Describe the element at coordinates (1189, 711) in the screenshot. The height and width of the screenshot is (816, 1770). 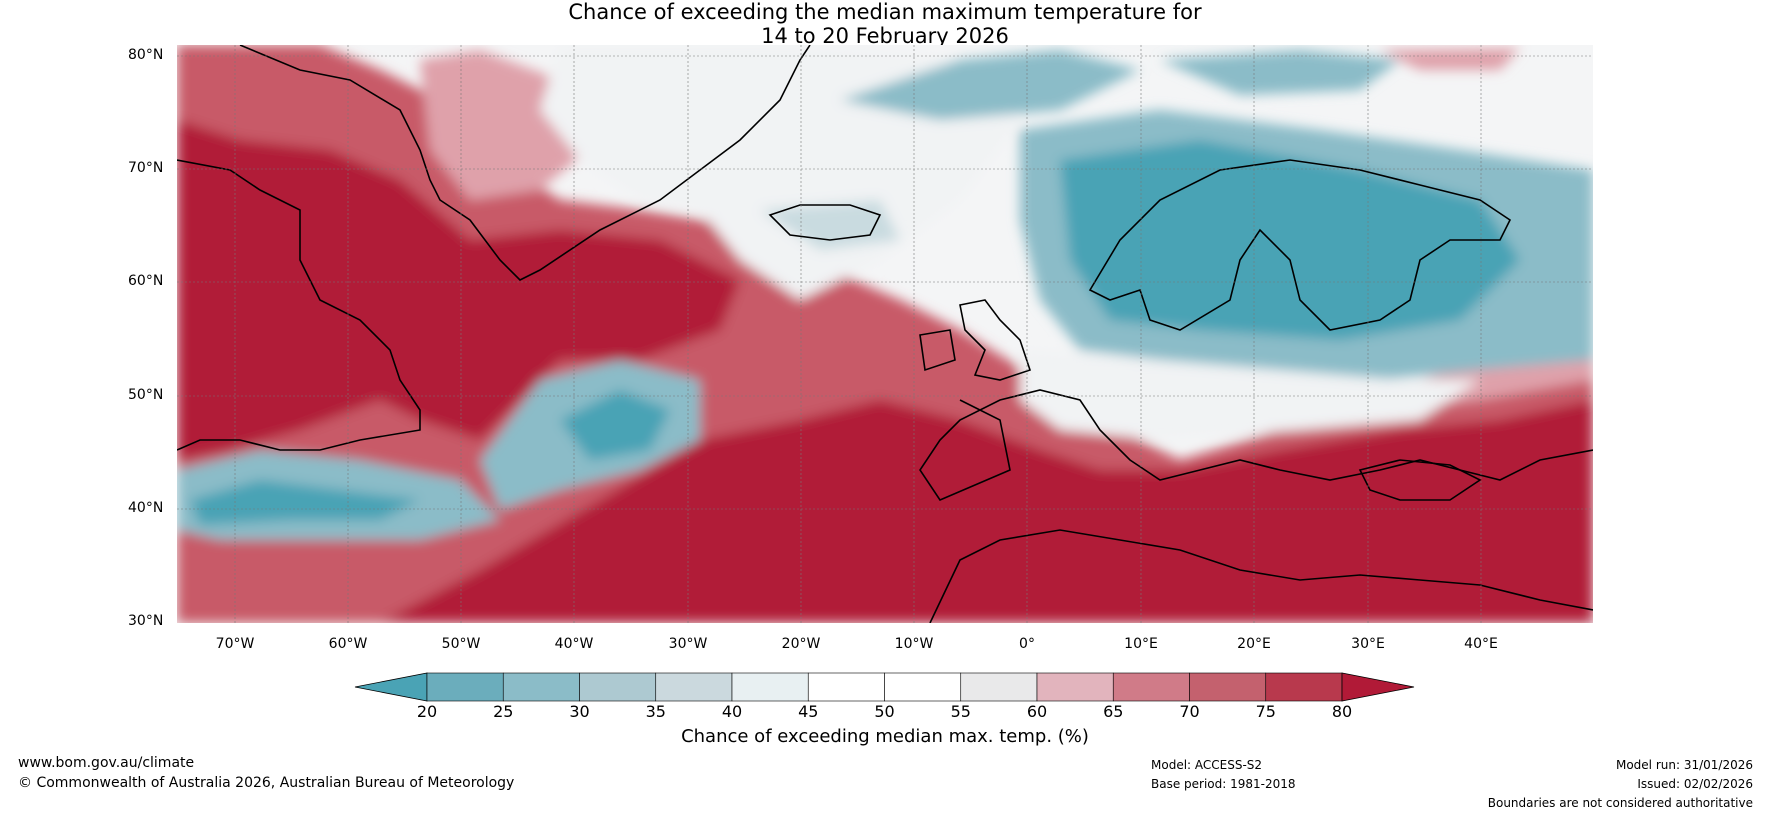
I see `colorbar-tick-label: 70` at that location.